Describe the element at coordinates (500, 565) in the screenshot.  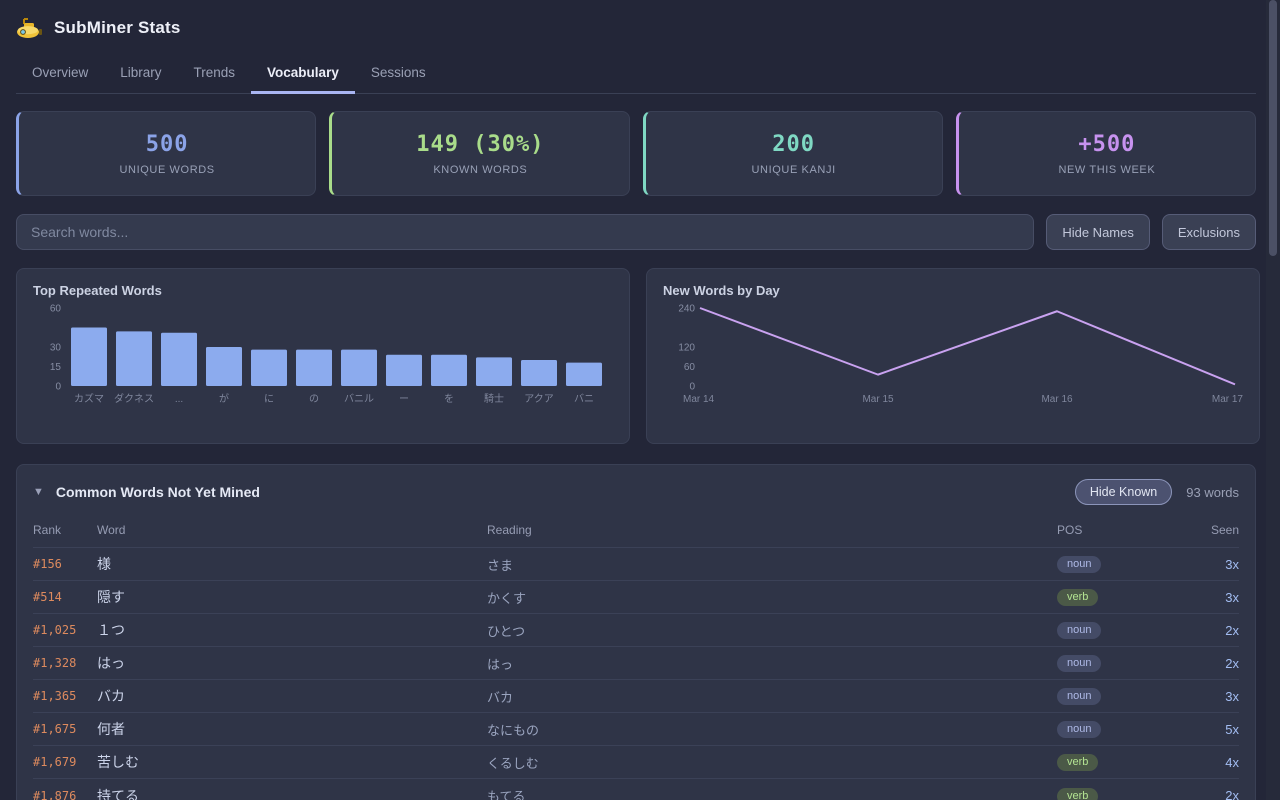
I see `reading-cell: さま` at that location.